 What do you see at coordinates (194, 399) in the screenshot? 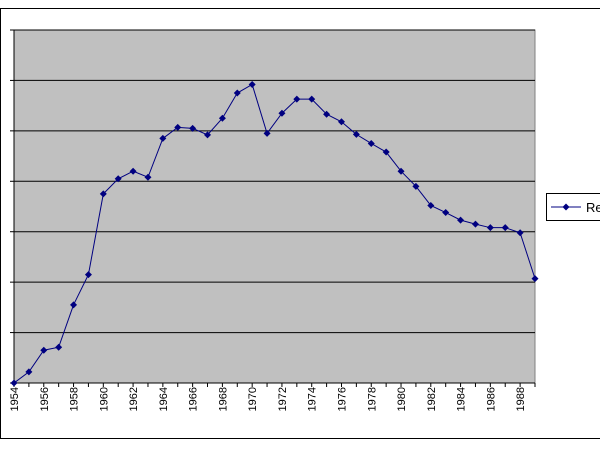
I see `x-tick-label: 1966` at bounding box center [194, 399].